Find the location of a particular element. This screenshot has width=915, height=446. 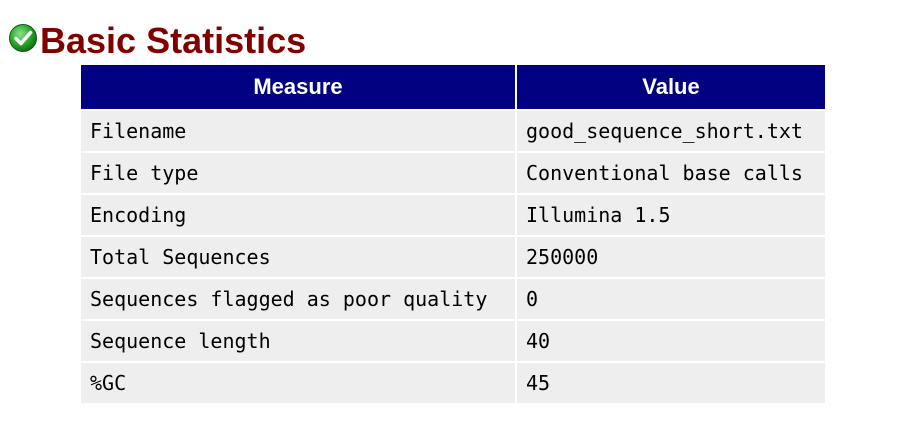

module-heading: Basic Statistics is located at coordinates (157, 41).